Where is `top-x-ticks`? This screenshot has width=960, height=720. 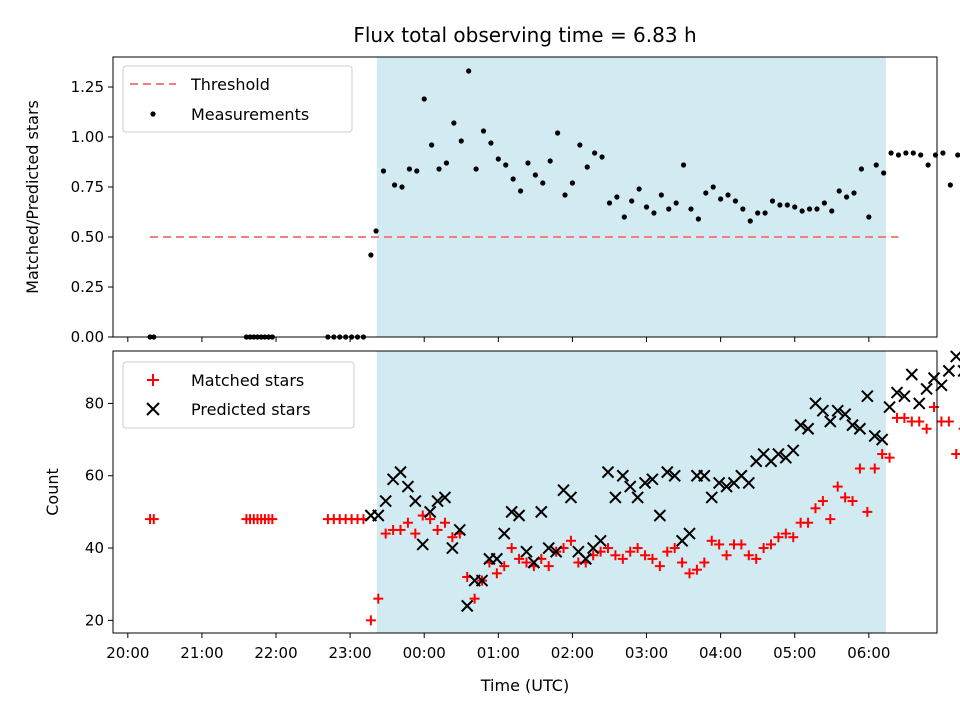 top-x-ticks is located at coordinates (498, 339).